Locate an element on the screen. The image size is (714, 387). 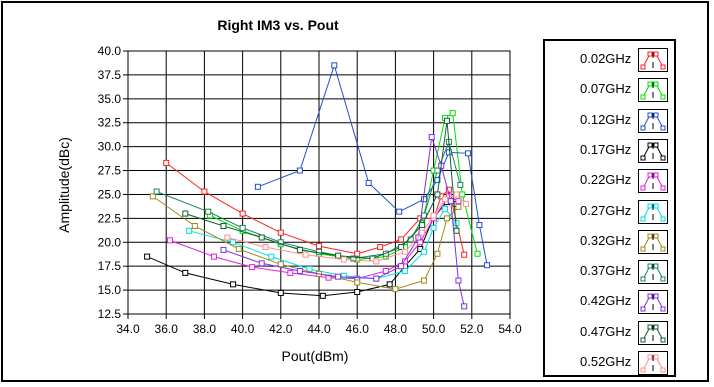
y-tick-label: 12.5 is located at coordinates (110, 314).